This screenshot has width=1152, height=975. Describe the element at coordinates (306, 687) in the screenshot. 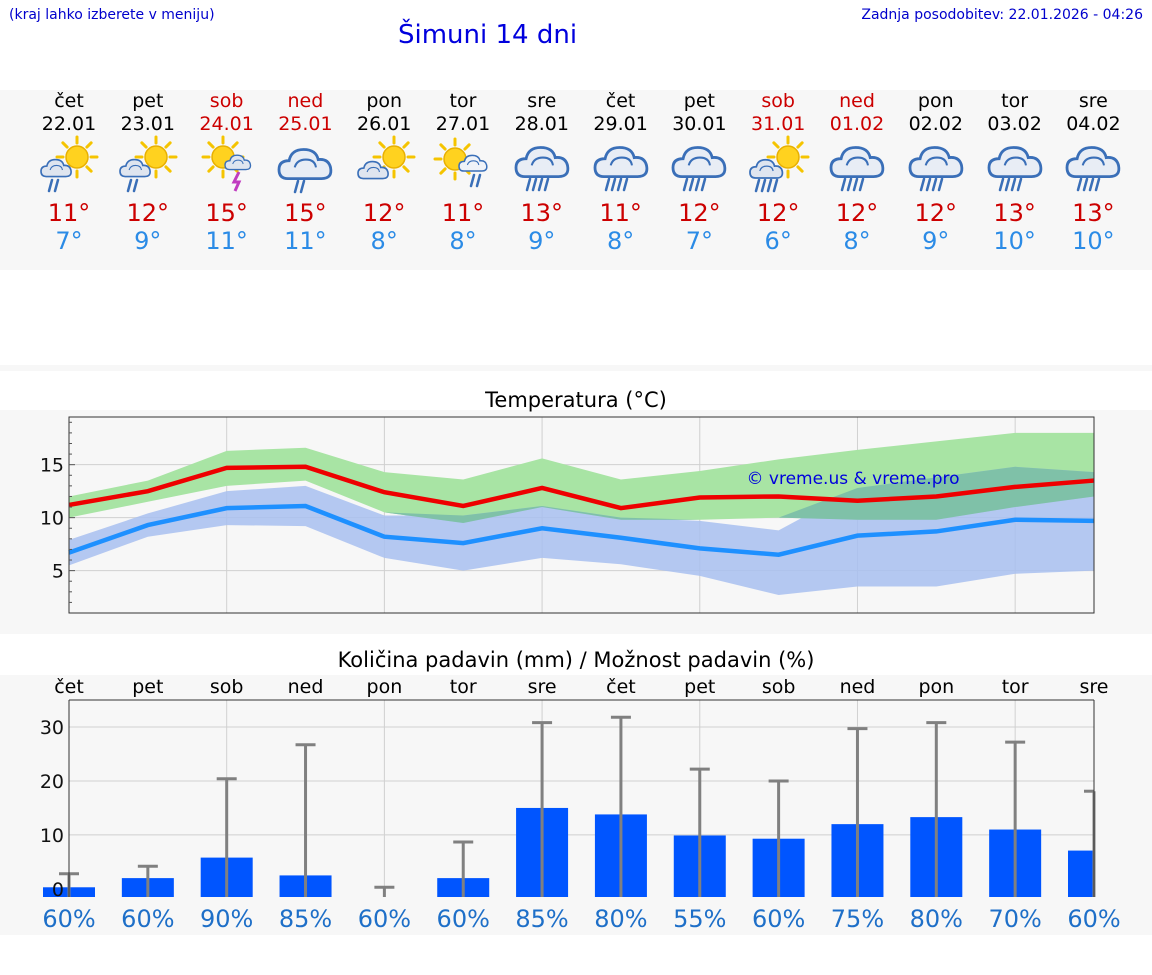

I see `category-label: ned` at that location.